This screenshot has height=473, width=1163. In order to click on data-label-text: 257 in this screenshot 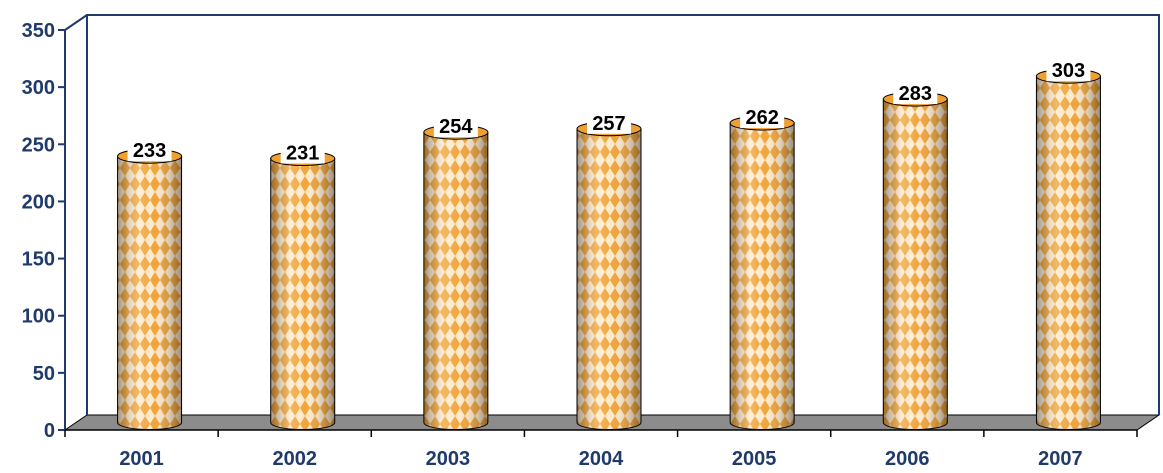, I will do `click(608, 124)`.